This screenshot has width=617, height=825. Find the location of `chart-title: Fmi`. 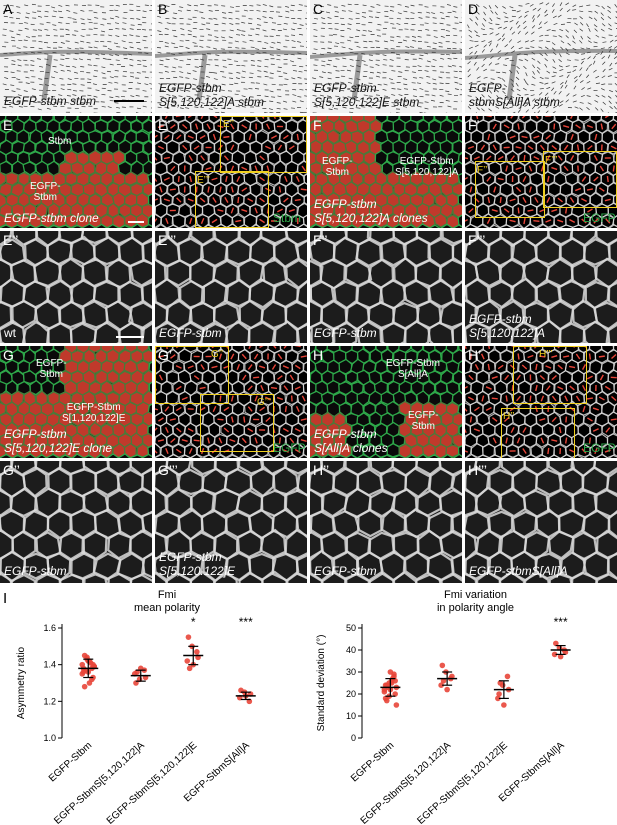

chart-title: Fmi is located at coordinates (167, 595).